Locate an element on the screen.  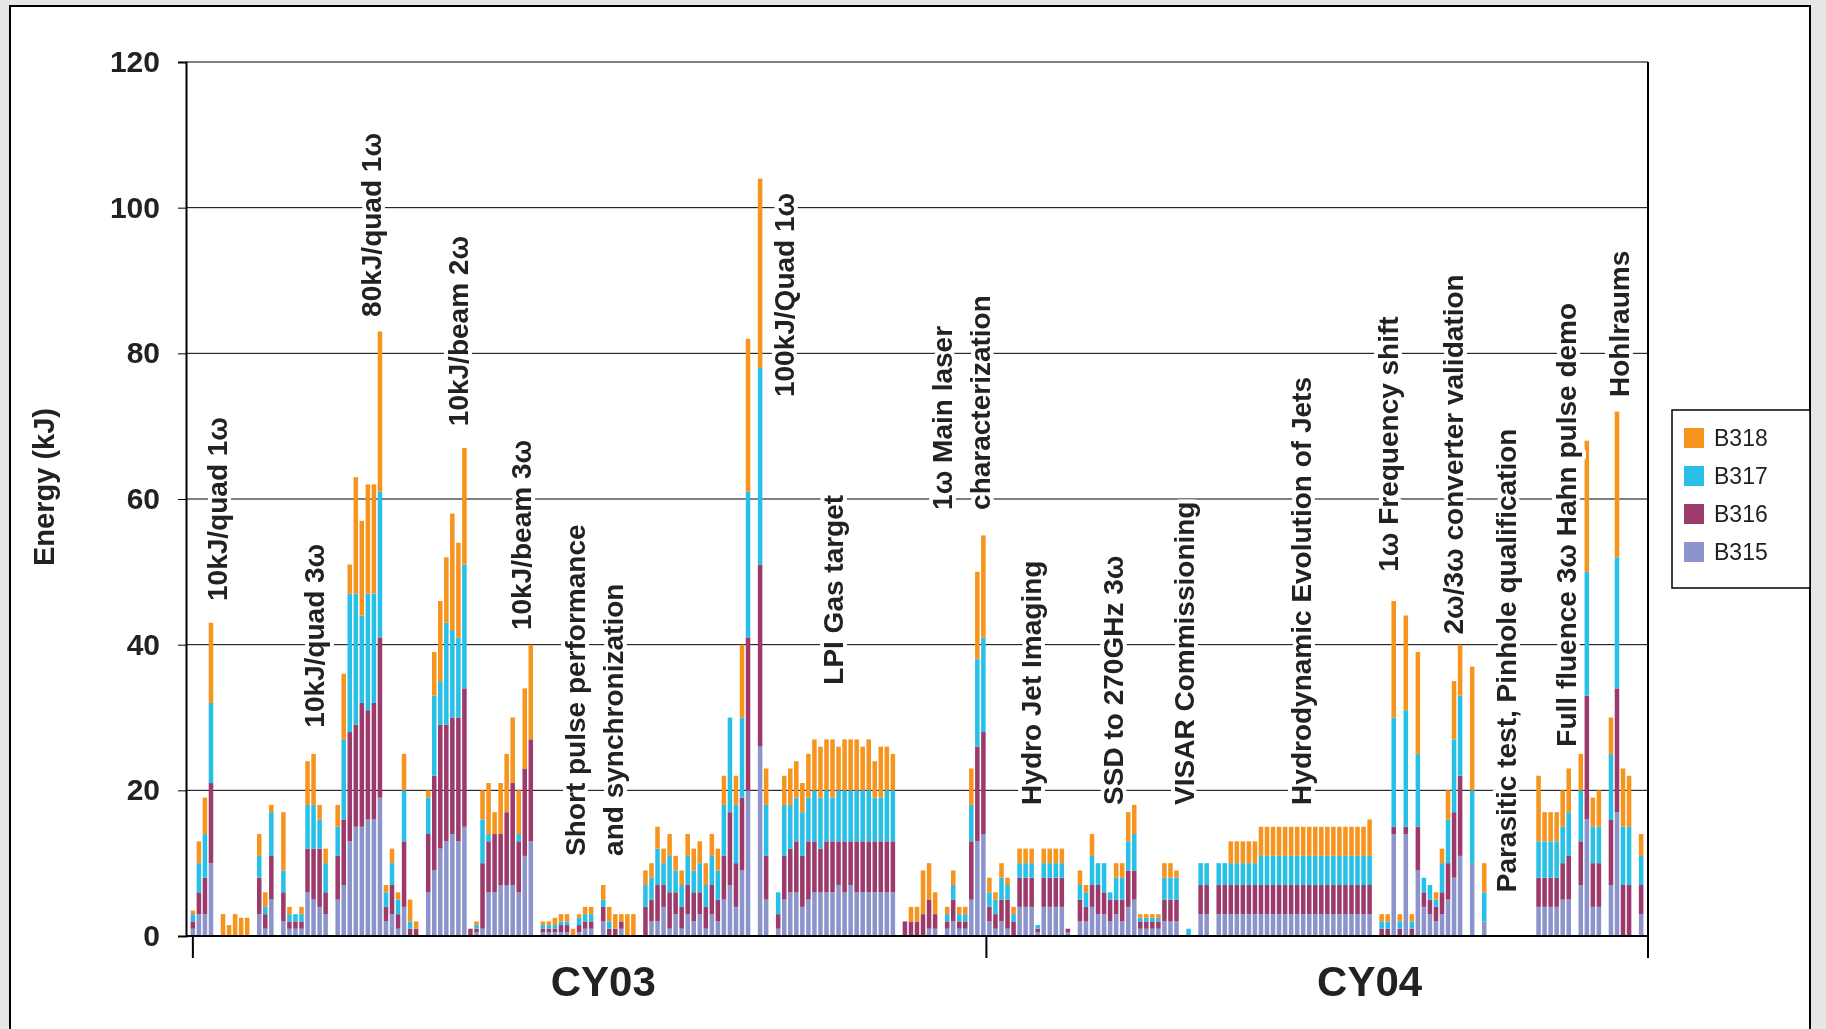
annotation: Full fluence 3ω Hahn pulse demo is located at coordinates (1566, 524).